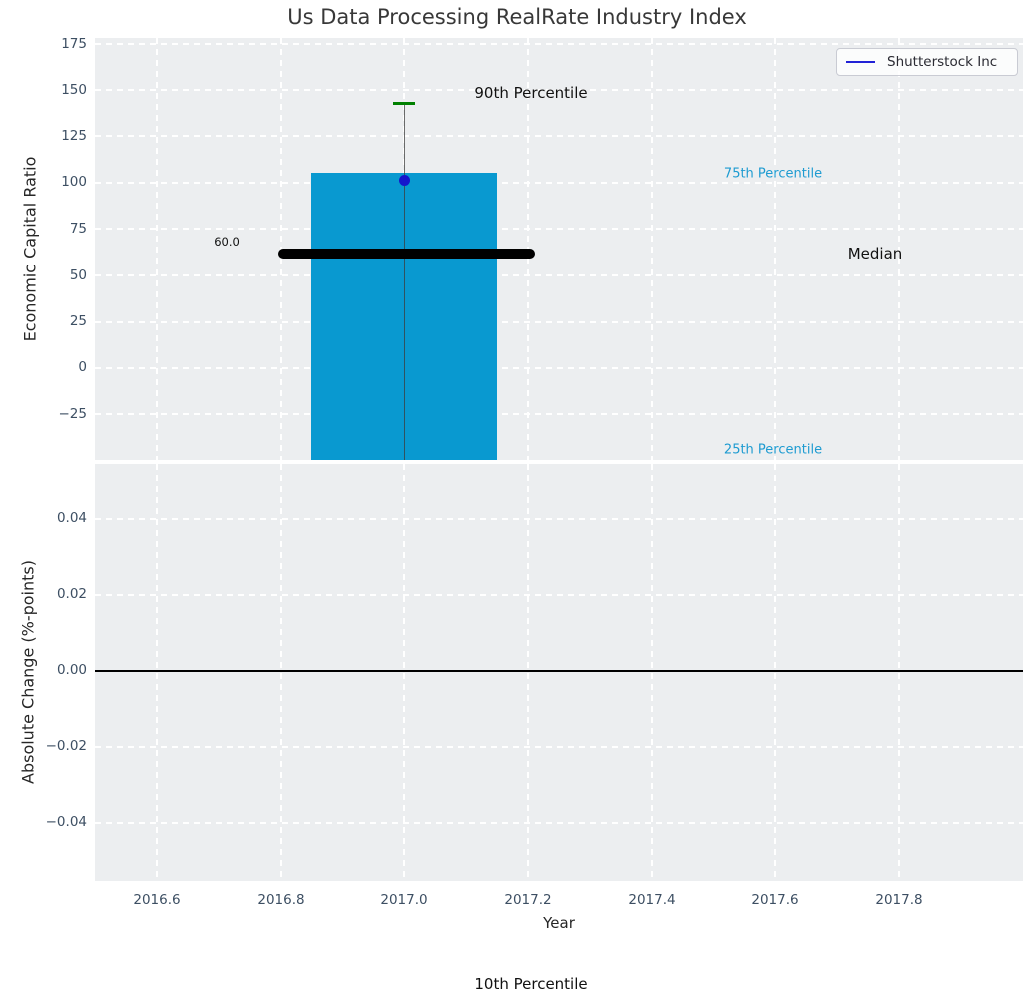 The height and width of the screenshot is (1005, 1034). What do you see at coordinates (860, 62) in the screenshot?
I see `legend-line-swatch` at bounding box center [860, 62].